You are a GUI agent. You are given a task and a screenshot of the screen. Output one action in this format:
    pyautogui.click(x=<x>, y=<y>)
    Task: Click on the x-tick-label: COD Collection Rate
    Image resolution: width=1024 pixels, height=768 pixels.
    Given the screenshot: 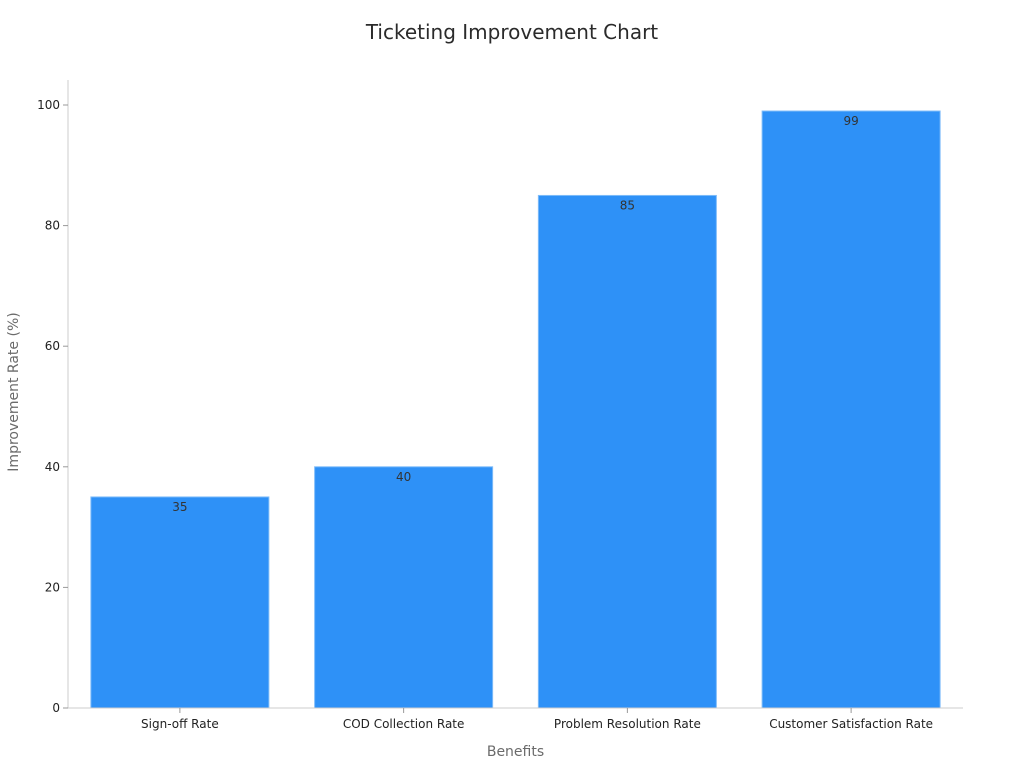 What is the action you would take?
    pyautogui.click(x=404, y=724)
    